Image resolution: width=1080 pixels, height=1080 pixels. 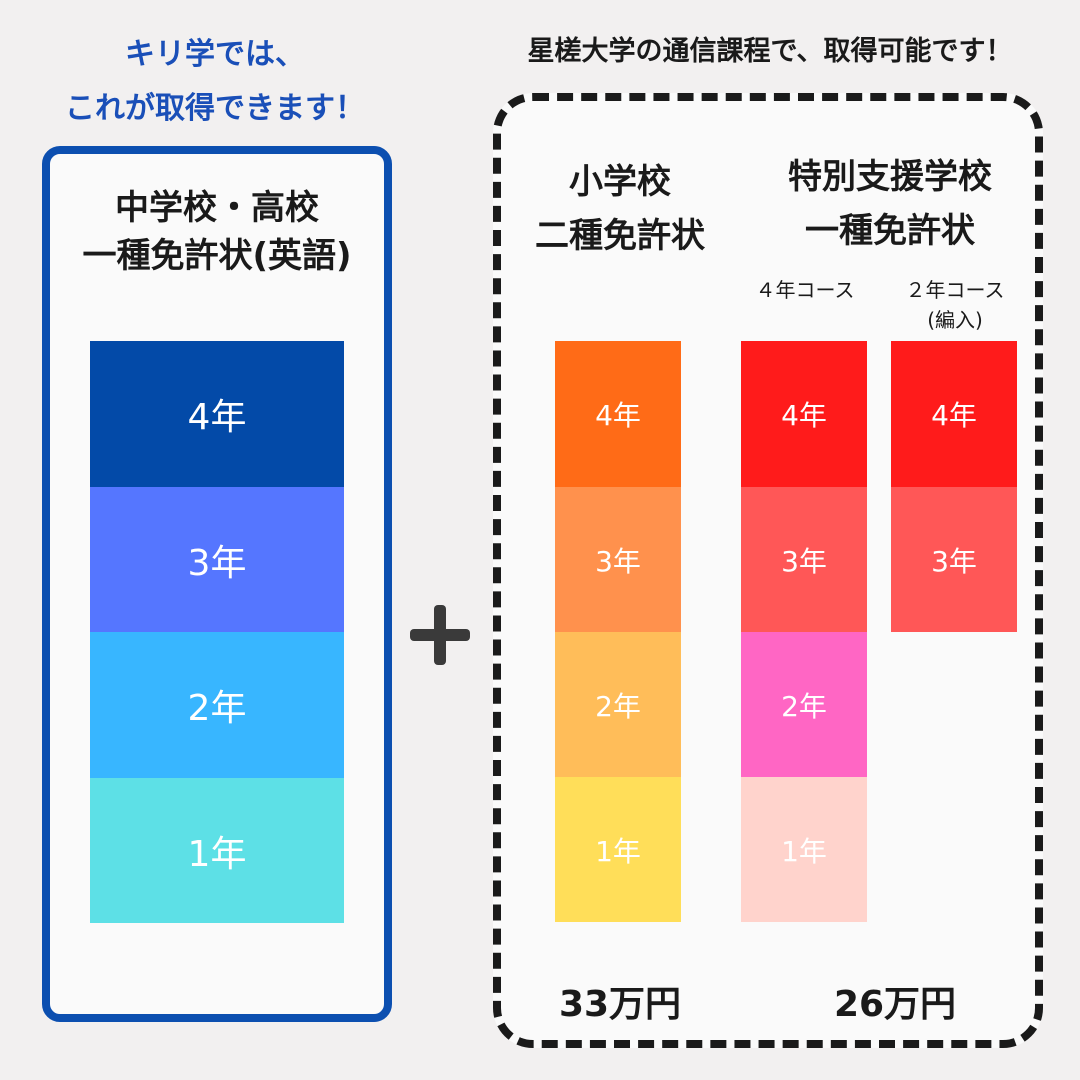 What do you see at coordinates (890, 204) in the screenshot?
I see `special-license-title: 特別支援学校 一種免許状` at bounding box center [890, 204].